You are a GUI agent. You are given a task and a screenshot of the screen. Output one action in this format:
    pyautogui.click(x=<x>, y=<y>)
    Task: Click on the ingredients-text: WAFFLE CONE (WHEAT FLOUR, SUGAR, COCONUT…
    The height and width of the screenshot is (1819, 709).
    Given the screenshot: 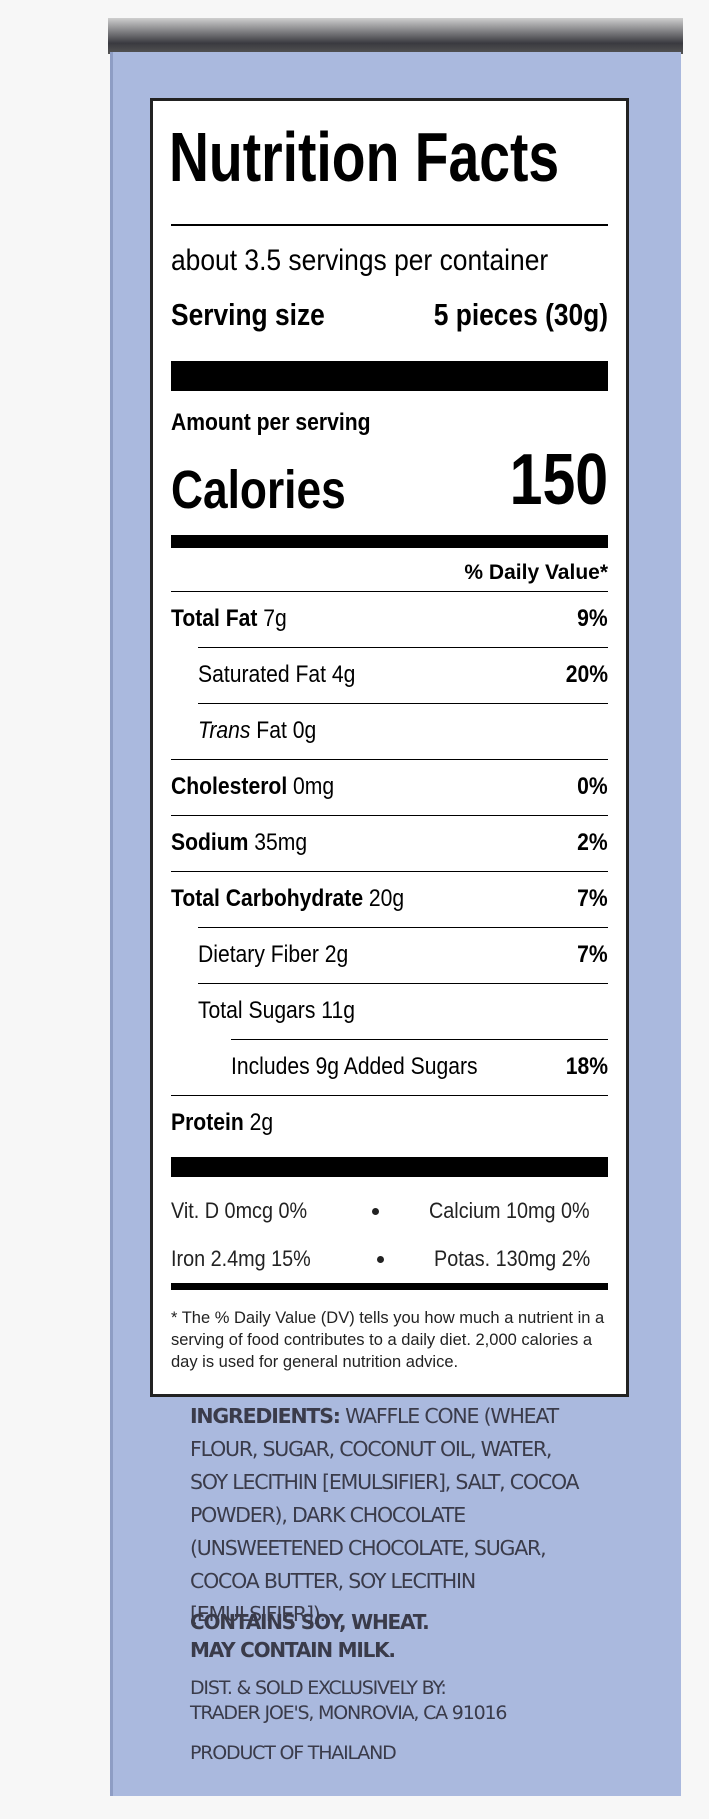 What is the action you would take?
    pyautogui.click(x=385, y=1515)
    